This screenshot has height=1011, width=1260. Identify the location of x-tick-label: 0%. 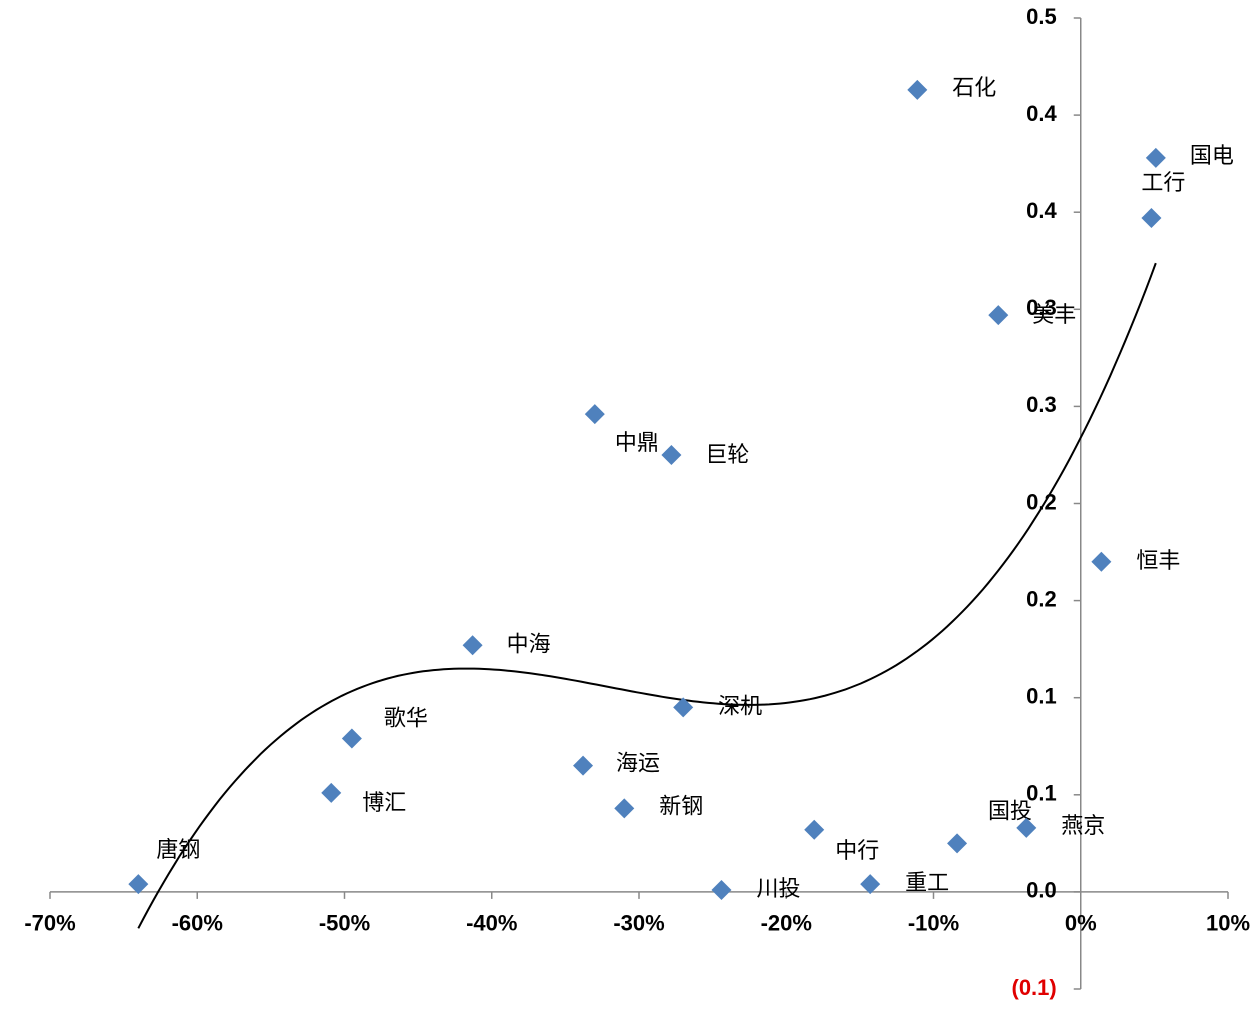
(1081, 923).